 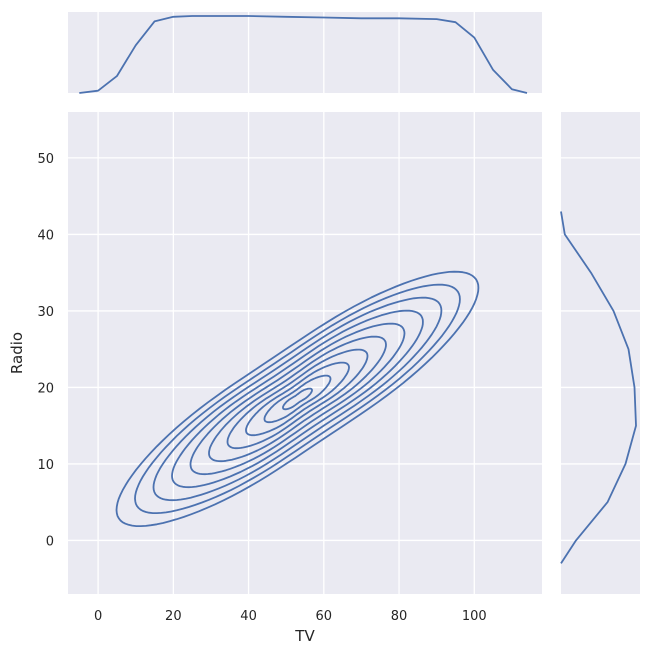 I want to click on y-tick-label: 50, so click(x=45, y=159).